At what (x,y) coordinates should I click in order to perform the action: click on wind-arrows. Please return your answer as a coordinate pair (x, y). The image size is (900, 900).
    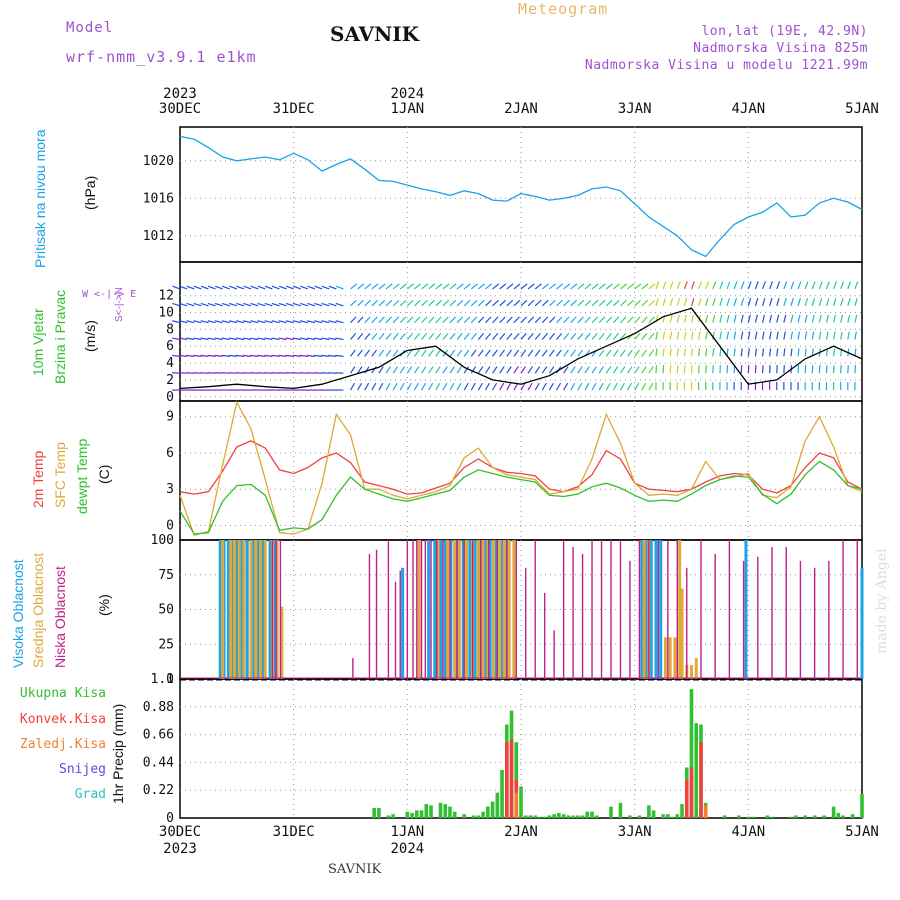
    Looking at the image, I should click on (515, 336).